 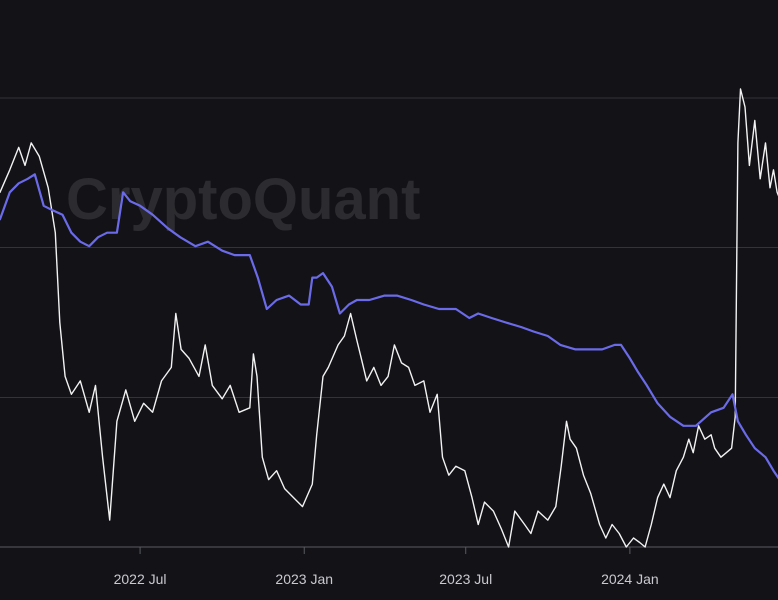 I want to click on cryptoquant-watermark: CryptoQuant, so click(x=243, y=199).